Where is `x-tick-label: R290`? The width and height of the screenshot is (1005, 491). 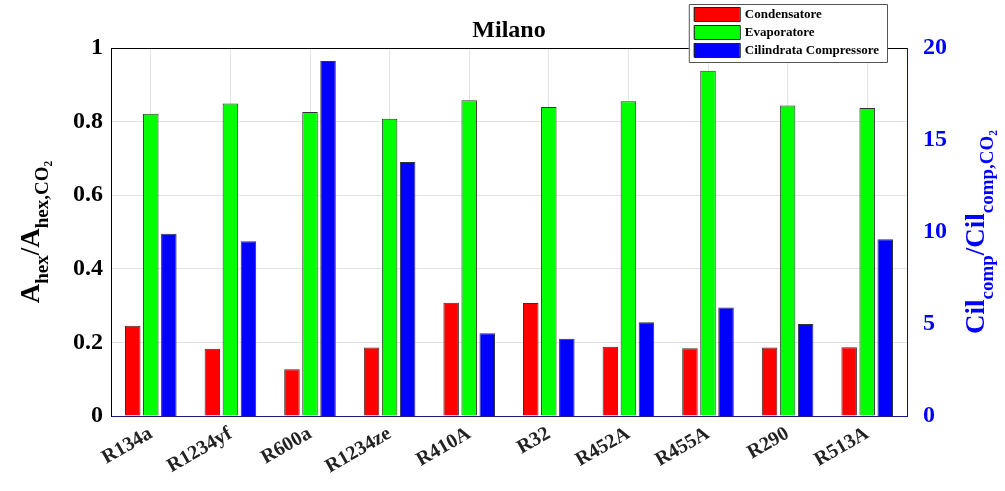 x-tick-label: R290 is located at coordinates (767, 442).